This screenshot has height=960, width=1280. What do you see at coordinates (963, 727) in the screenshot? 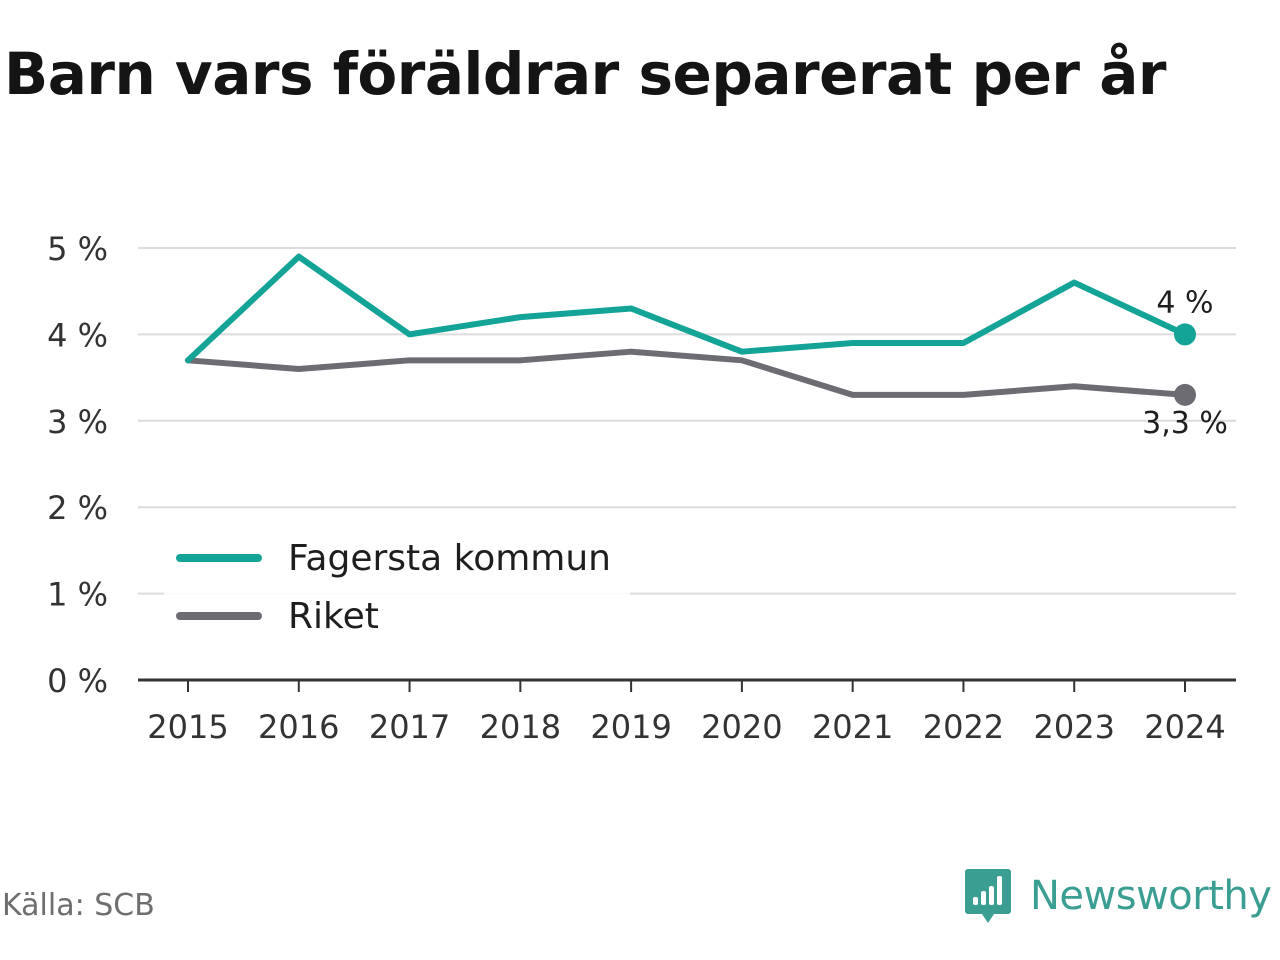
I see `x-tick-label: 2022` at bounding box center [963, 727].